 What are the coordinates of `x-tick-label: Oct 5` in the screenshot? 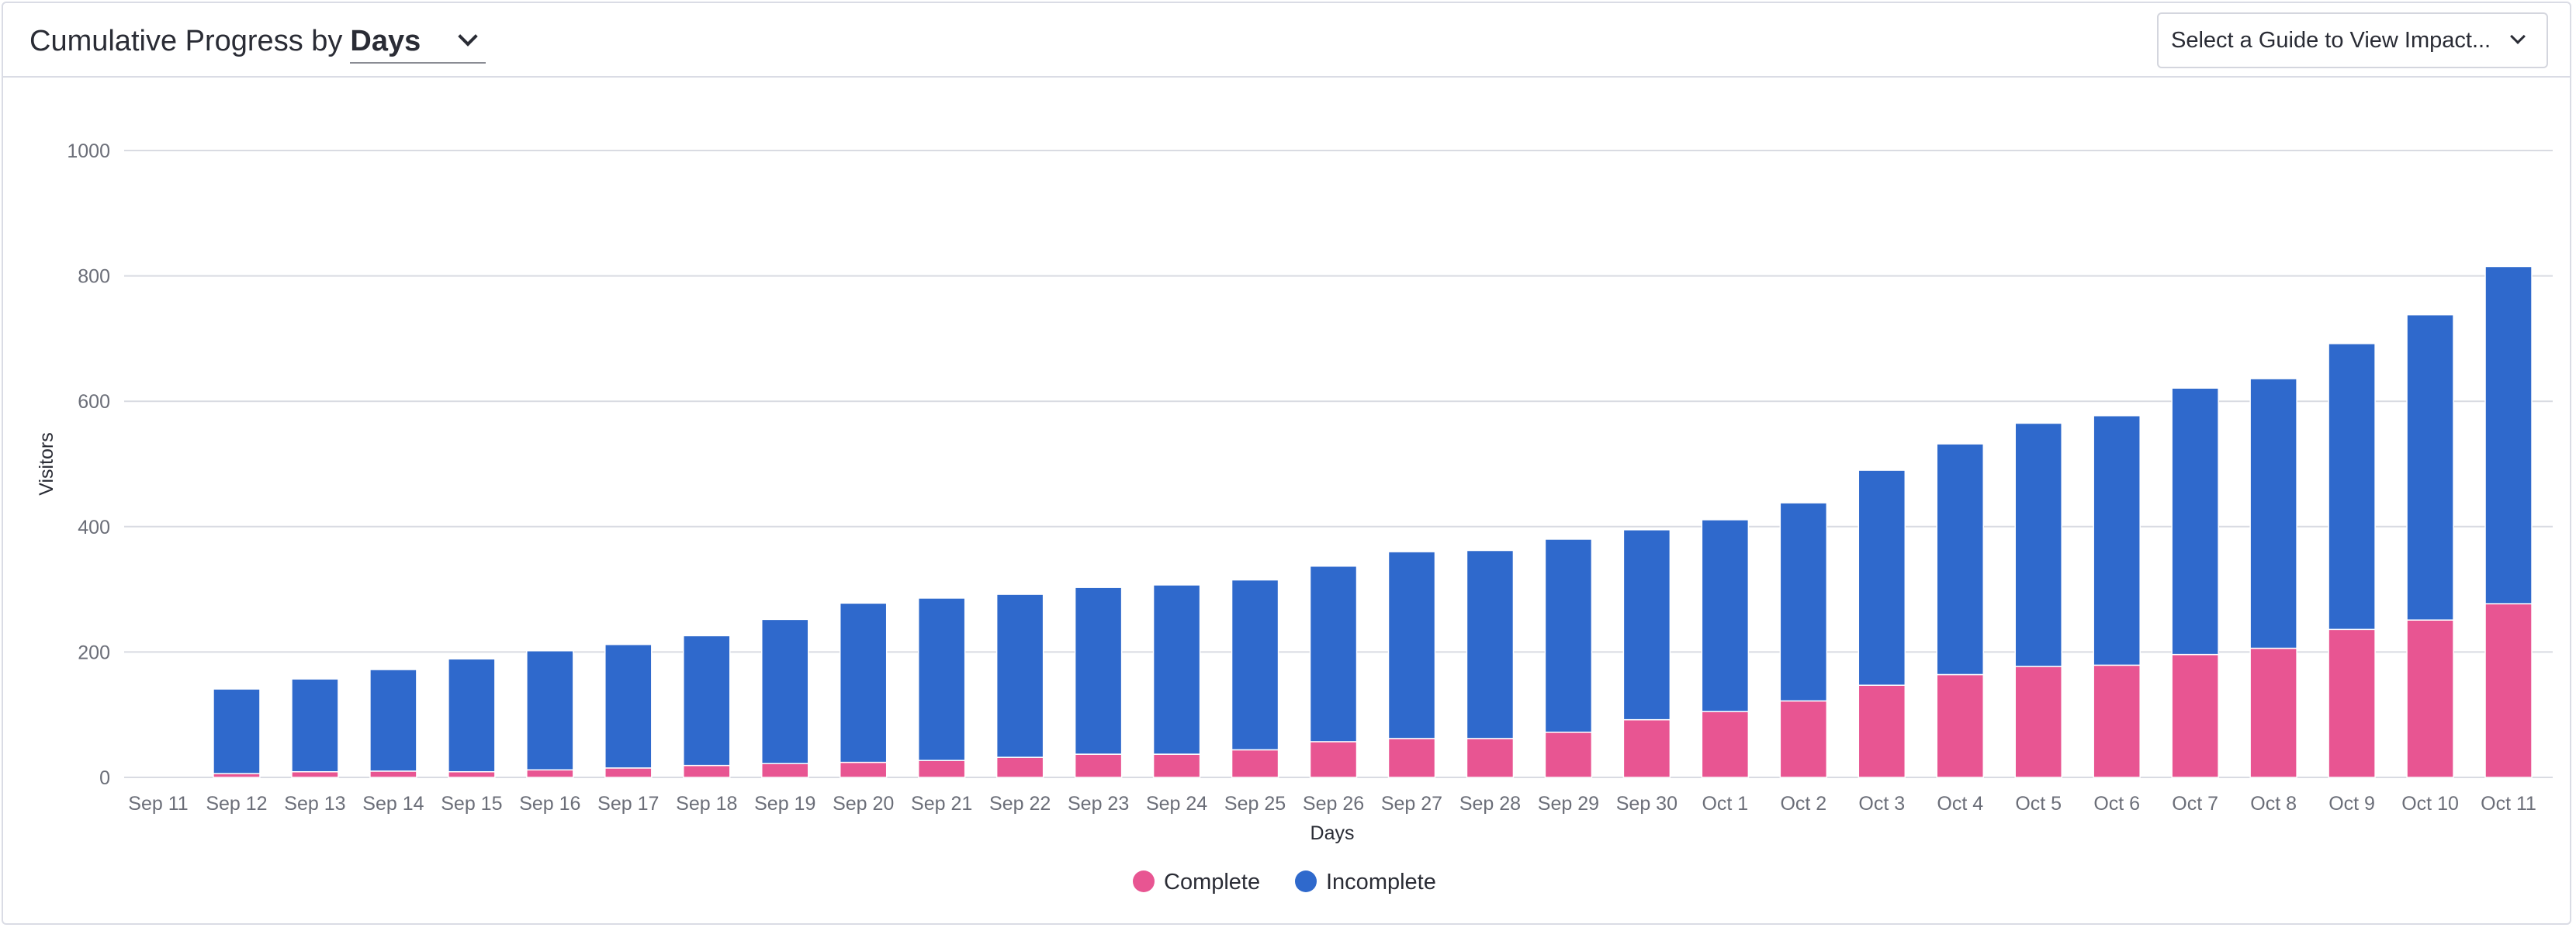 It's located at (2039, 804).